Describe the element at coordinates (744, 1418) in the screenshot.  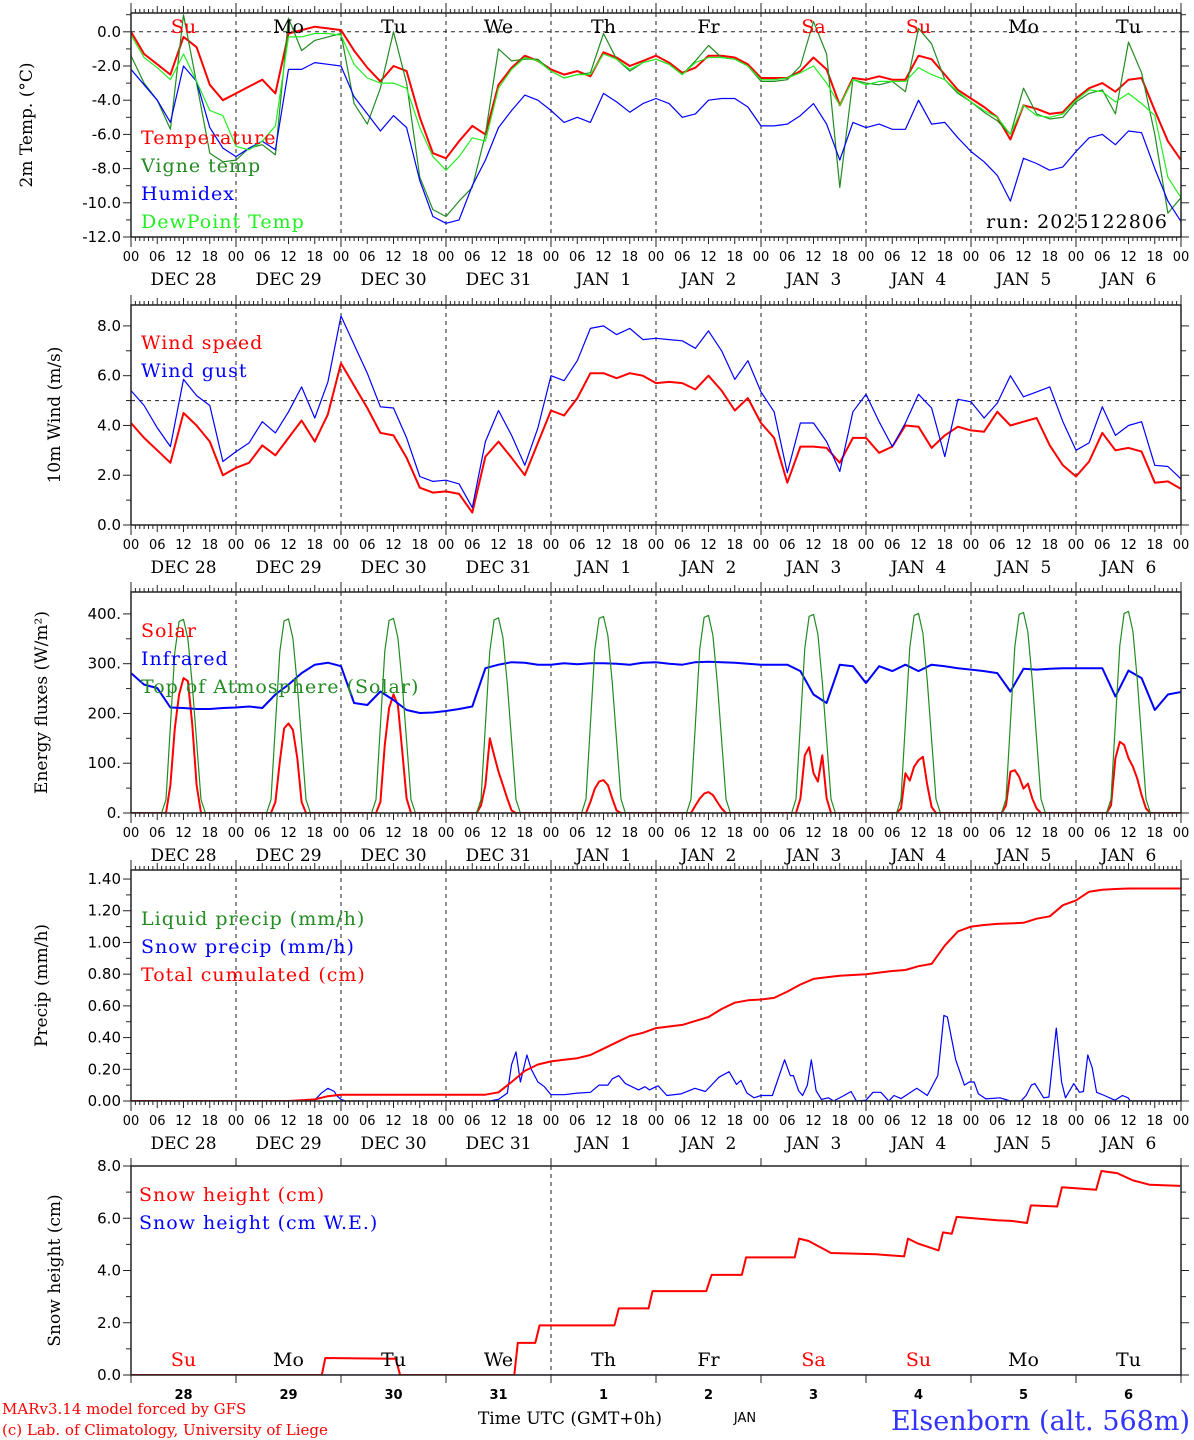
I see `month-label: JAN` at that location.